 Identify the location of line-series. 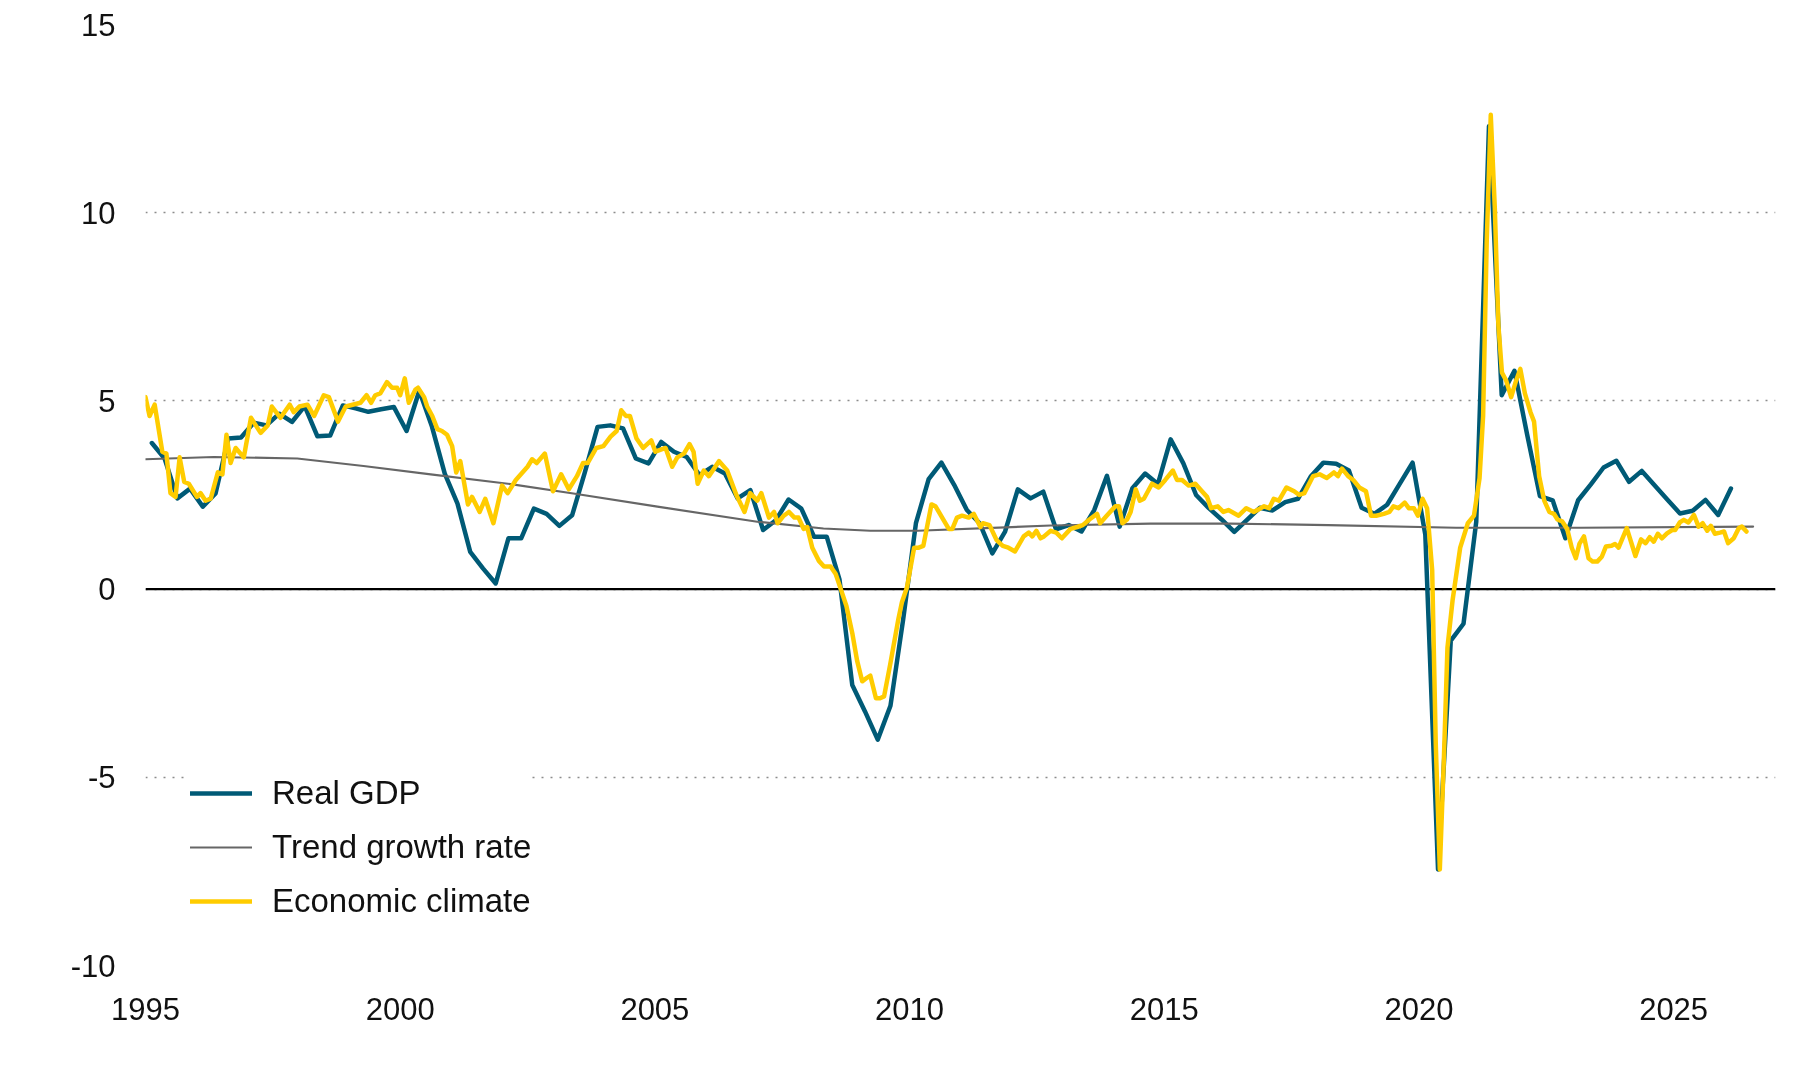
(950, 493).